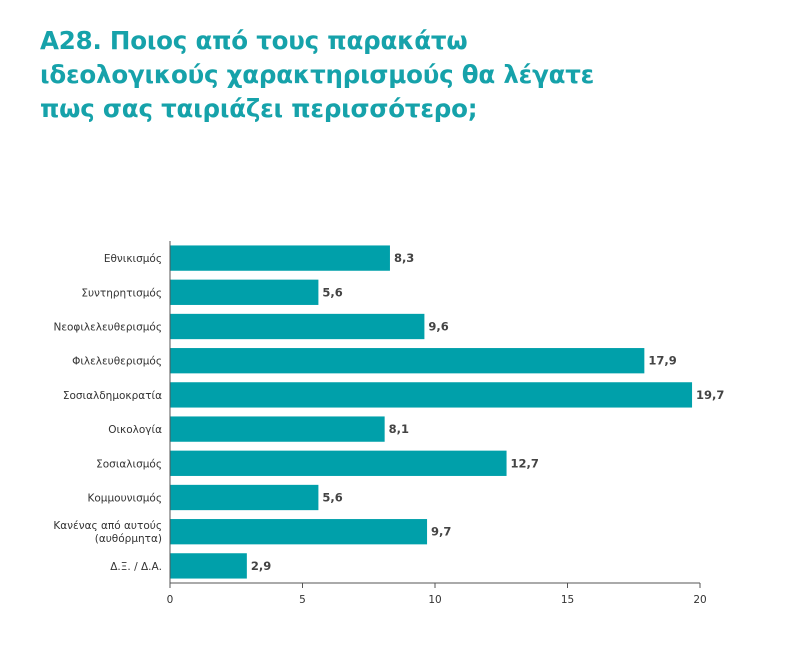 Image resolution: width=797 pixels, height=670 pixels. Describe the element at coordinates (662, 361) in the screenshot. I see `bar-value-label-4: 17,9` at that location.